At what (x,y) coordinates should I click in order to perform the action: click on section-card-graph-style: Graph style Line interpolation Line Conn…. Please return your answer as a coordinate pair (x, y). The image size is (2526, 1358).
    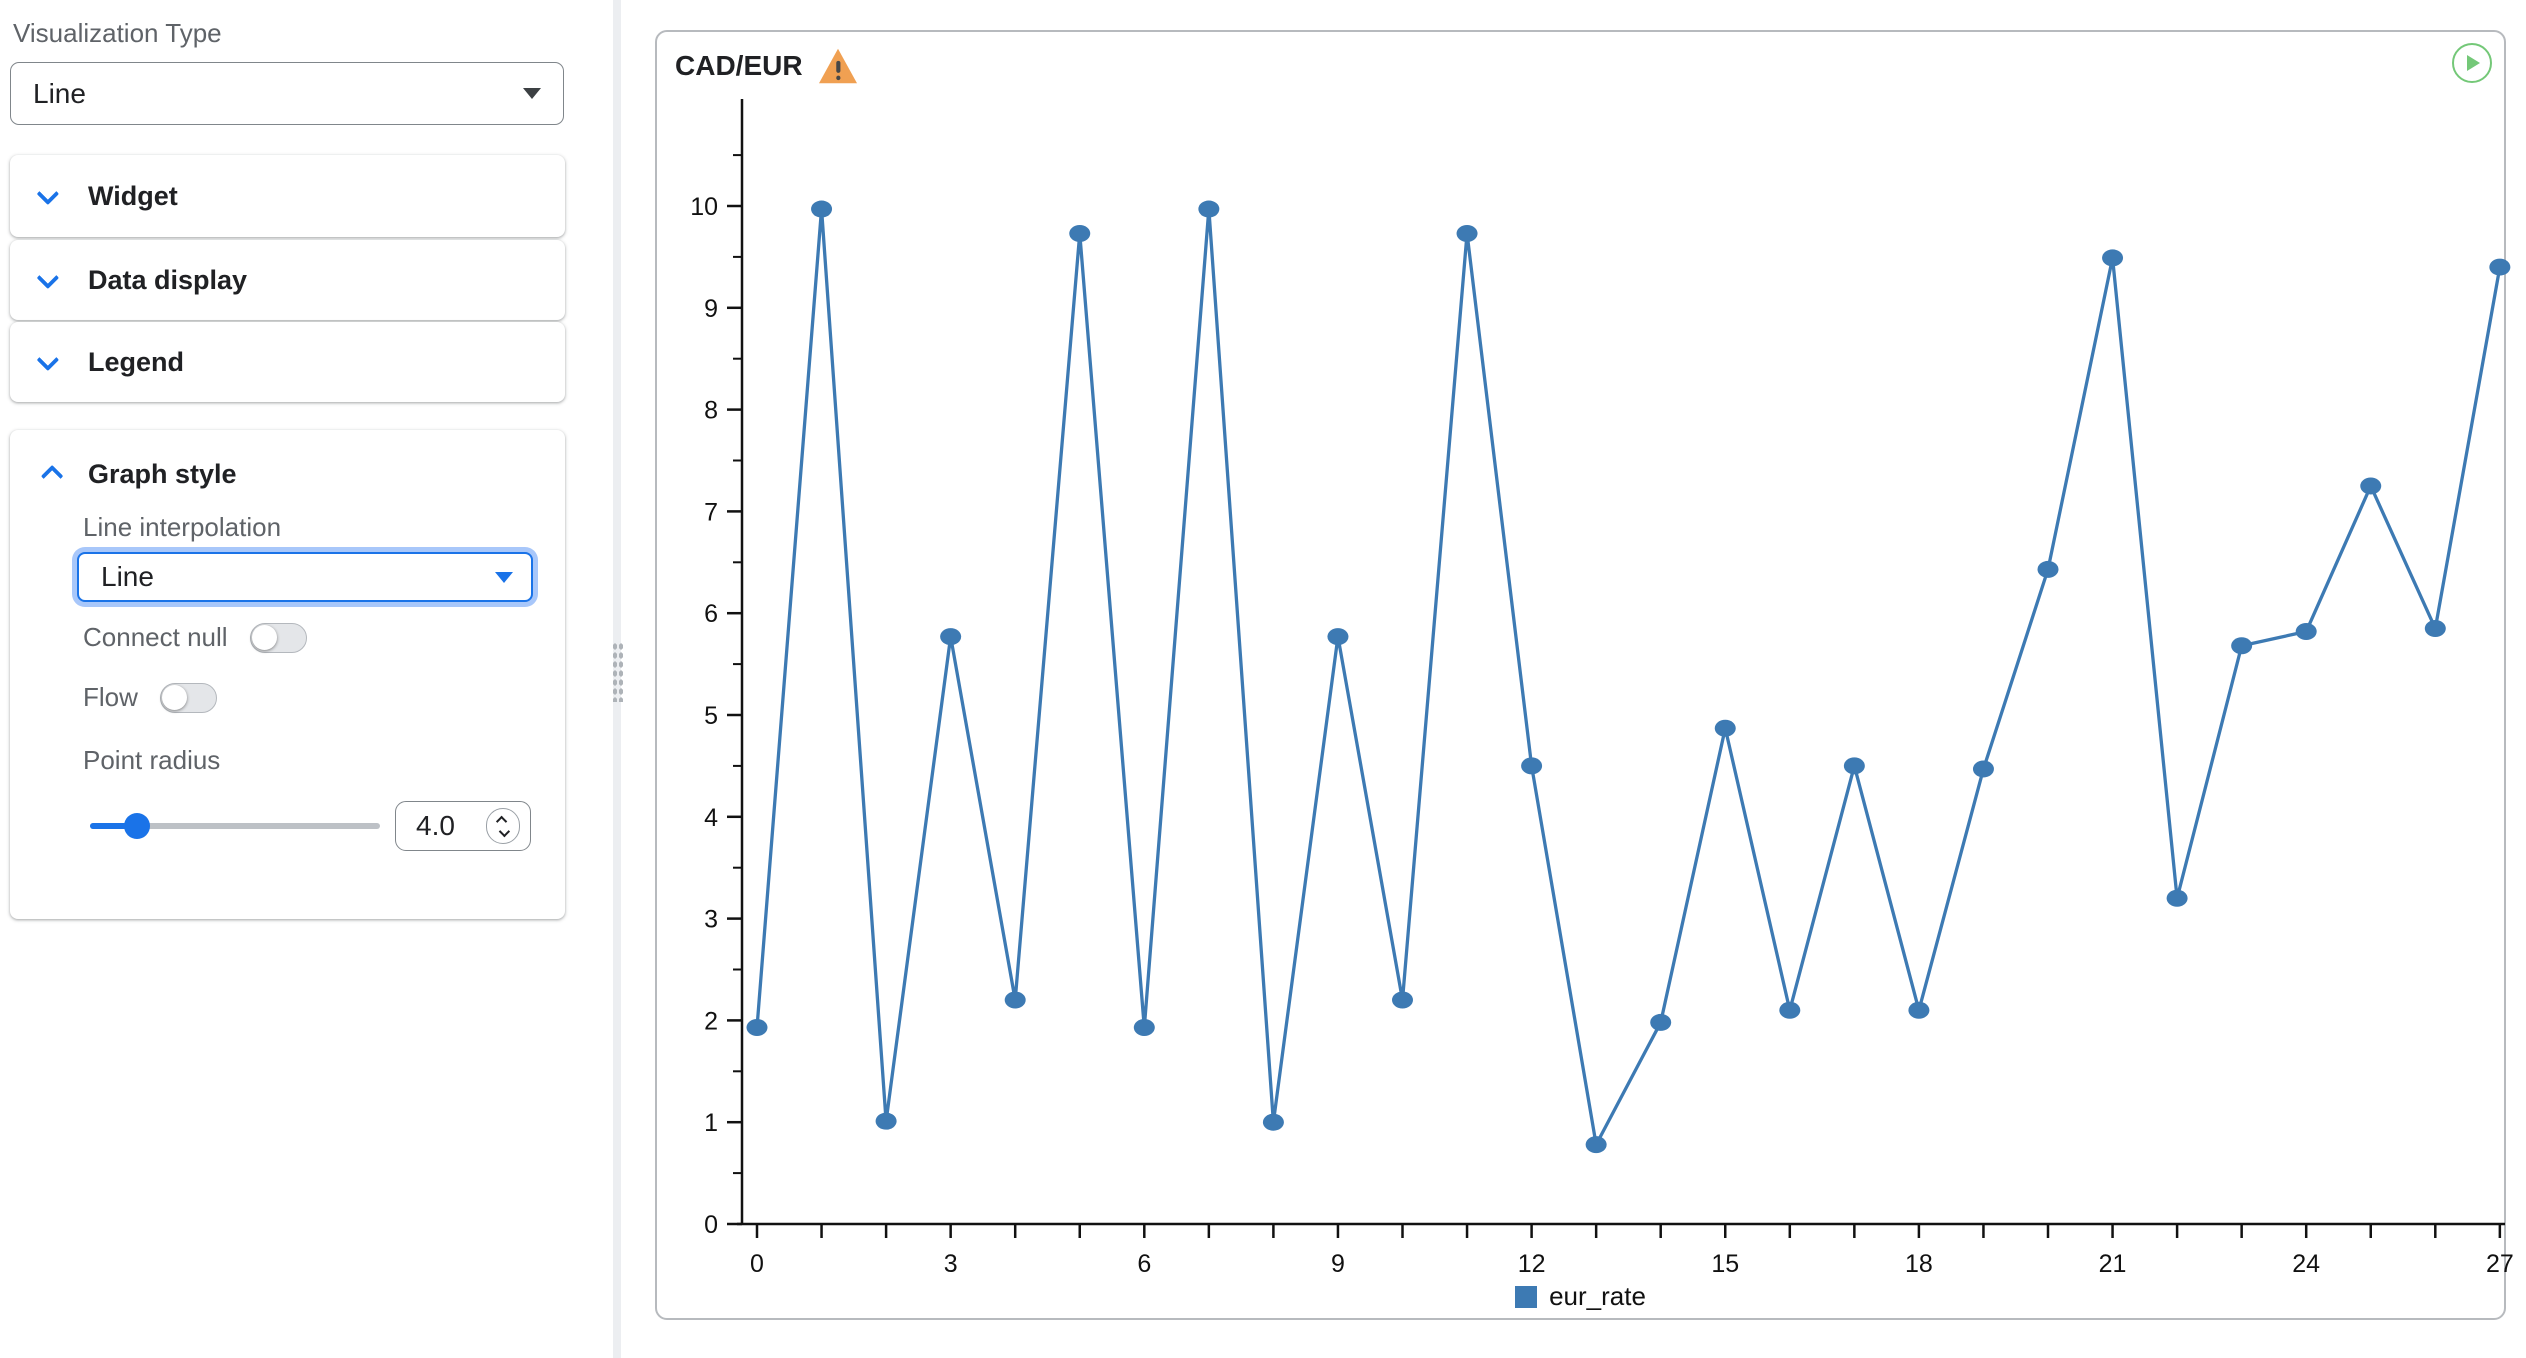
    Looking at the image, I should click on (287, 674).